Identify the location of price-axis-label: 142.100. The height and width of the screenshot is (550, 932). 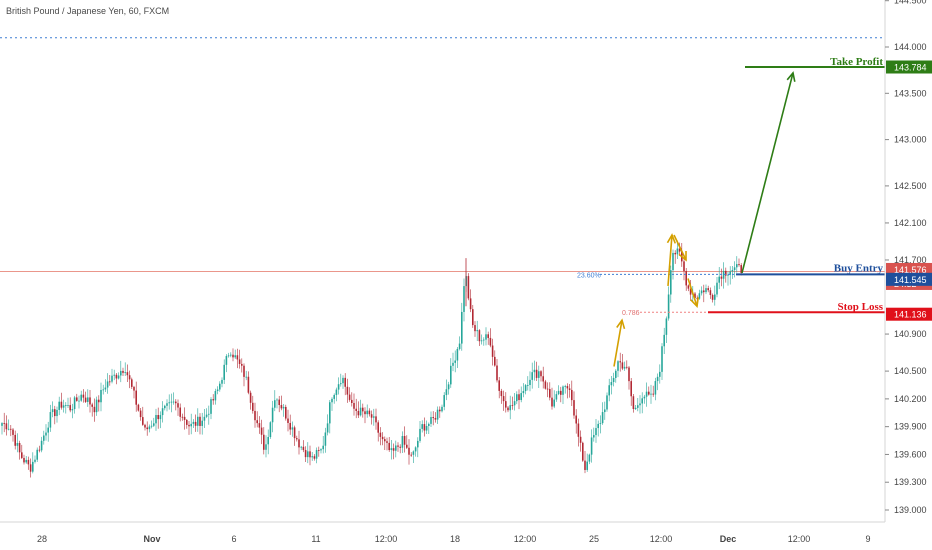
(910, 223).